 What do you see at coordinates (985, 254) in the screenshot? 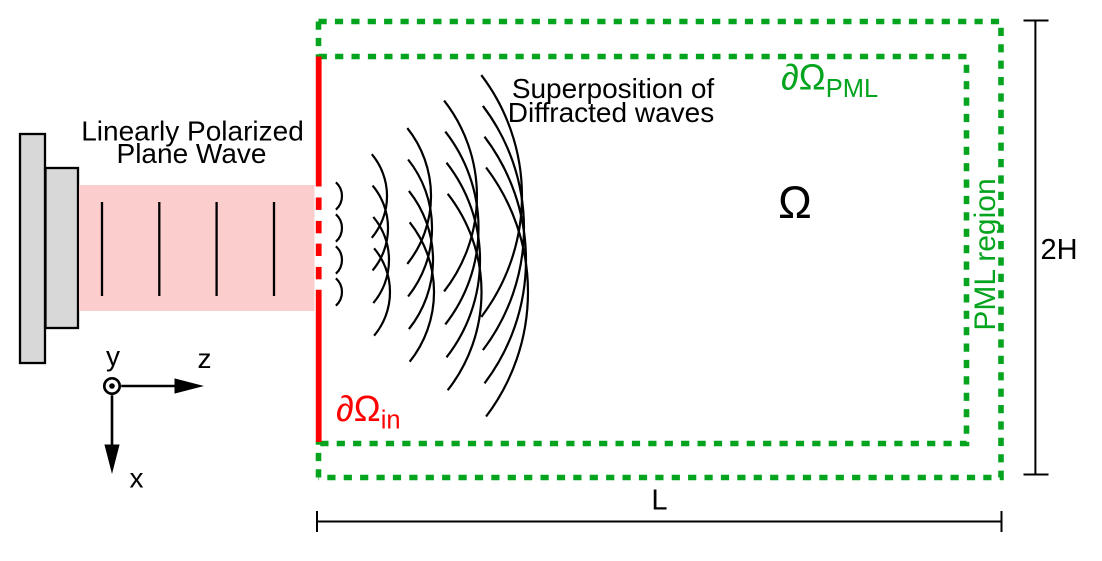
I see `svg-text: PML region` at bounding box center [985, 254].